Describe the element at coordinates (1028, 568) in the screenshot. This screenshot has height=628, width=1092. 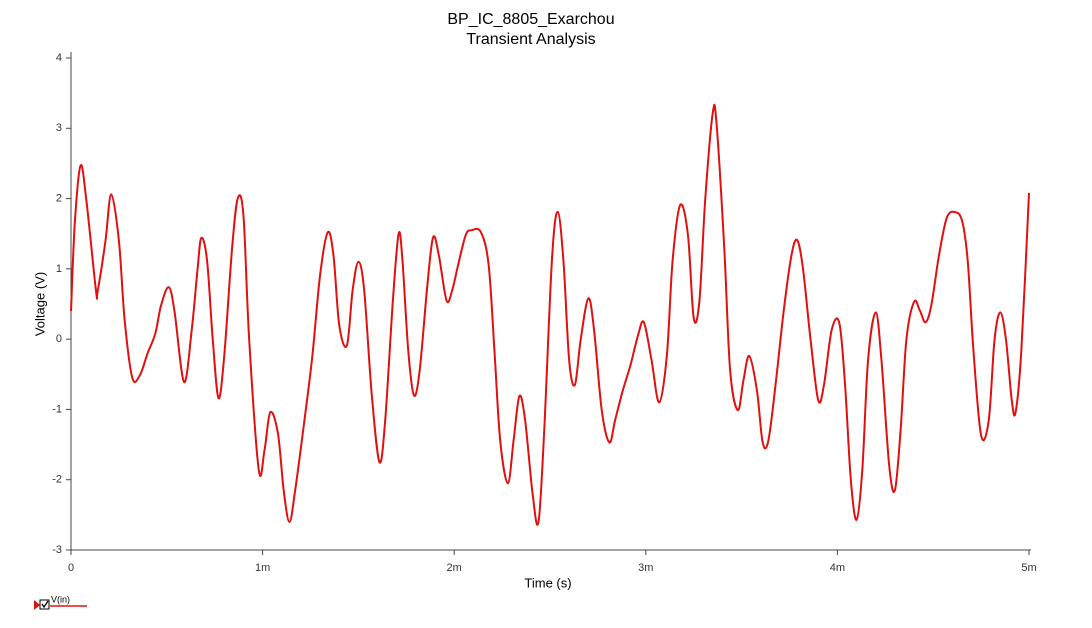
I see `x-tick-label: 5m` at that location.